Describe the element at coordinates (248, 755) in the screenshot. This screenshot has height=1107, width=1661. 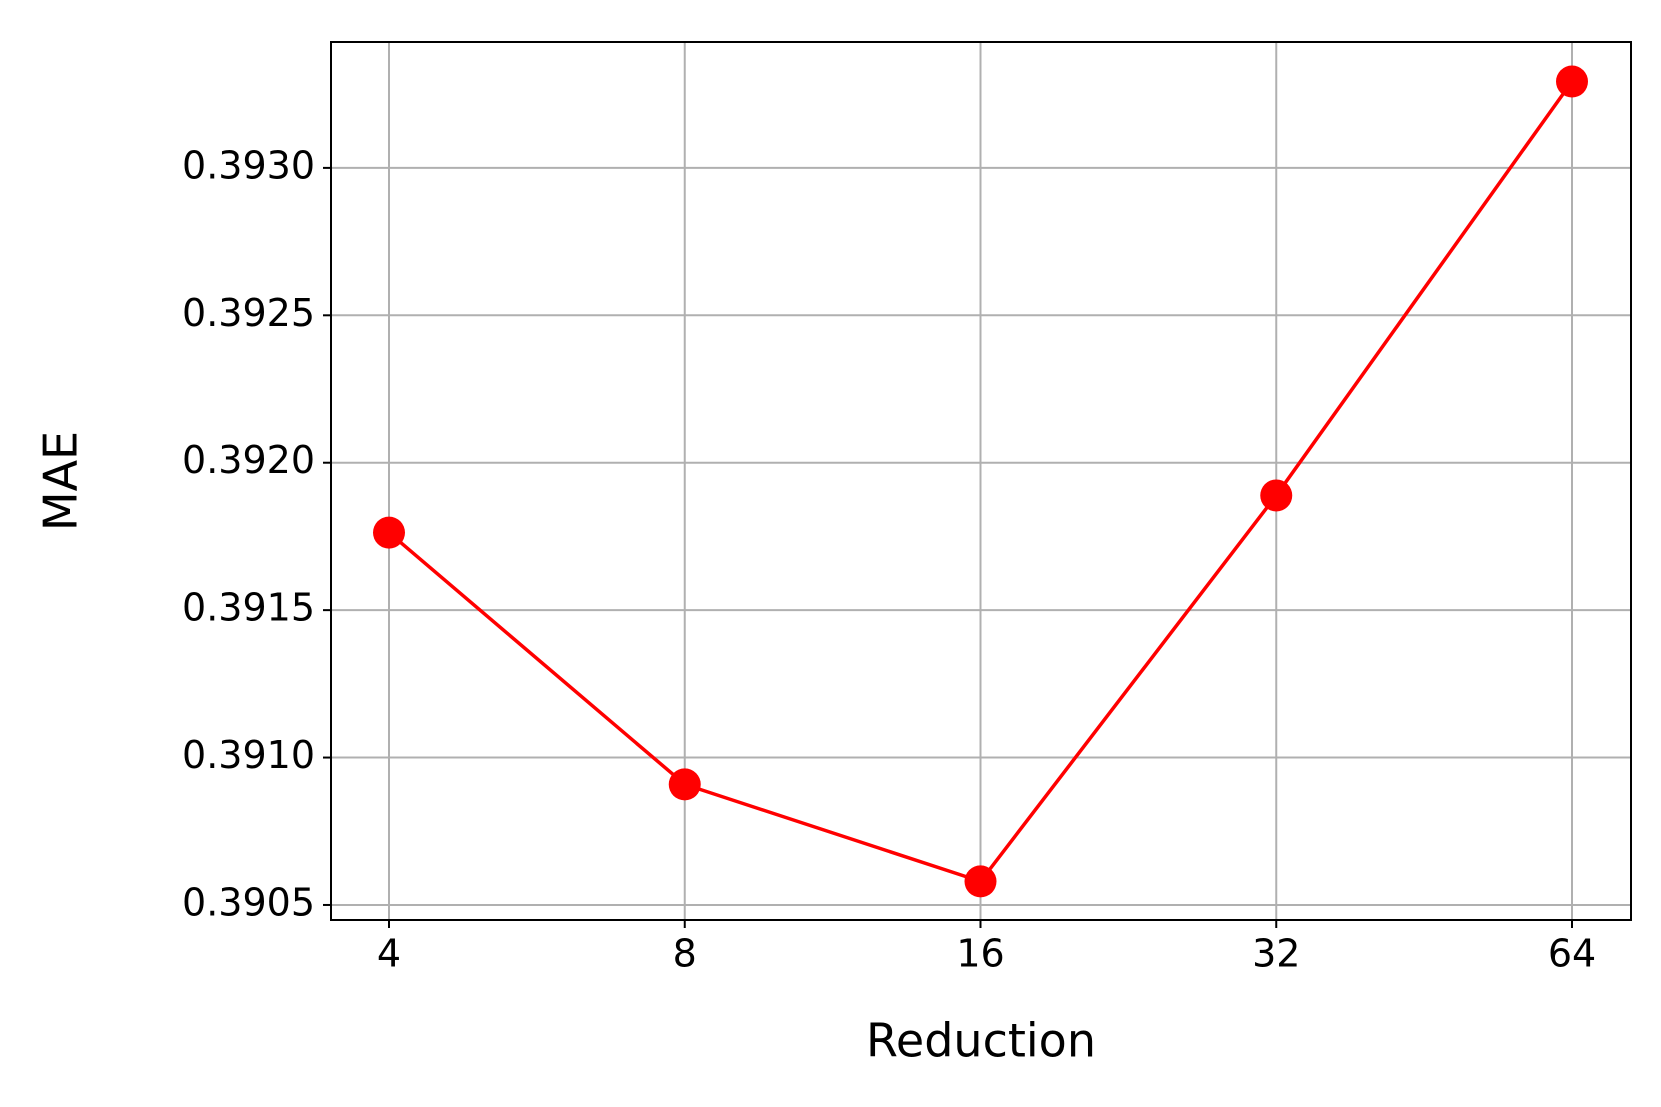
I see `y-tick-label: 0.3910` at that location.